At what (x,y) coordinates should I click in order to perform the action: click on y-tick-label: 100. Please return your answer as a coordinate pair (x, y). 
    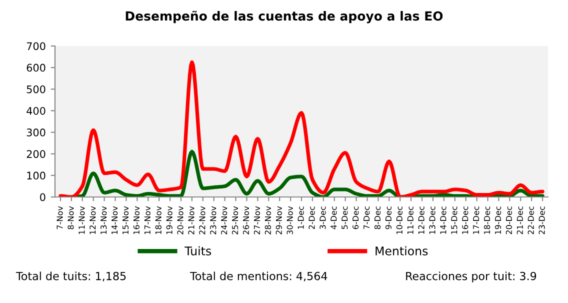
    Looking at the image, I should click on (36, 176).